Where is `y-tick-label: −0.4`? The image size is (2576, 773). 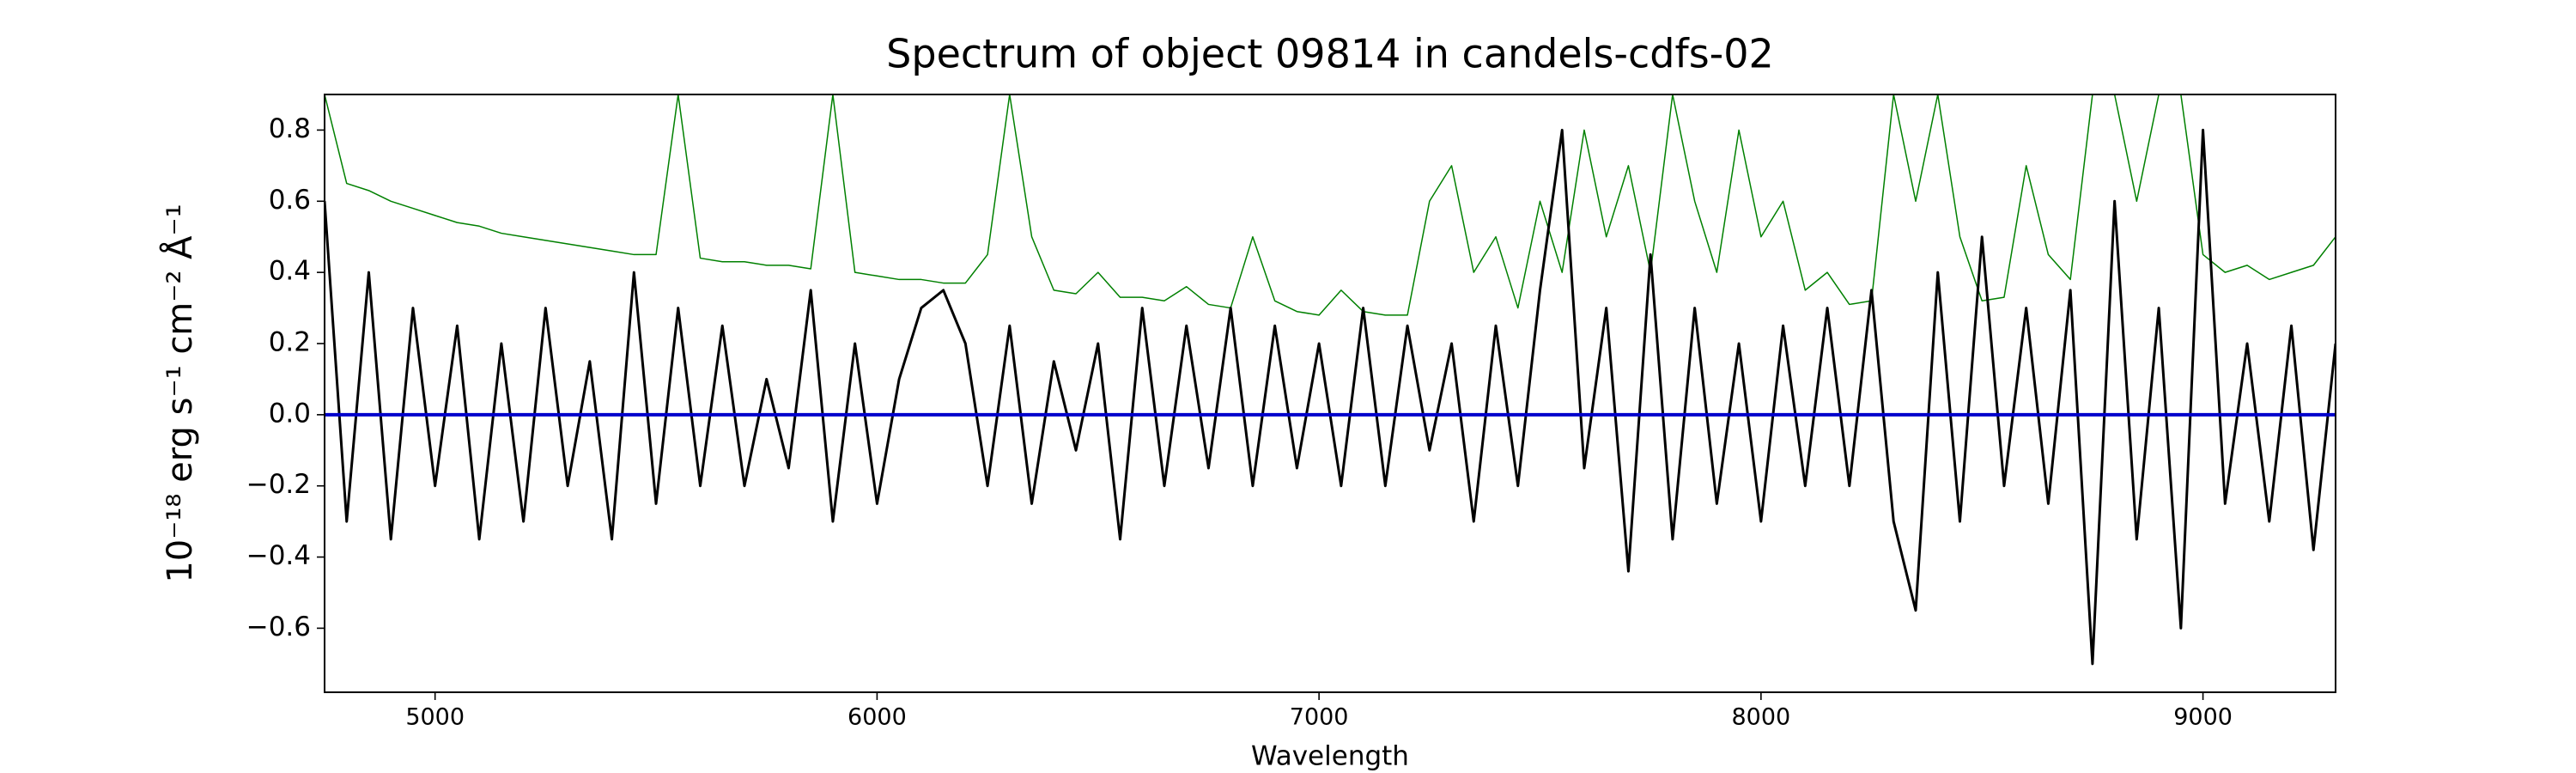 y-tick-label: −0.4 is located at coordinates (279, 555).